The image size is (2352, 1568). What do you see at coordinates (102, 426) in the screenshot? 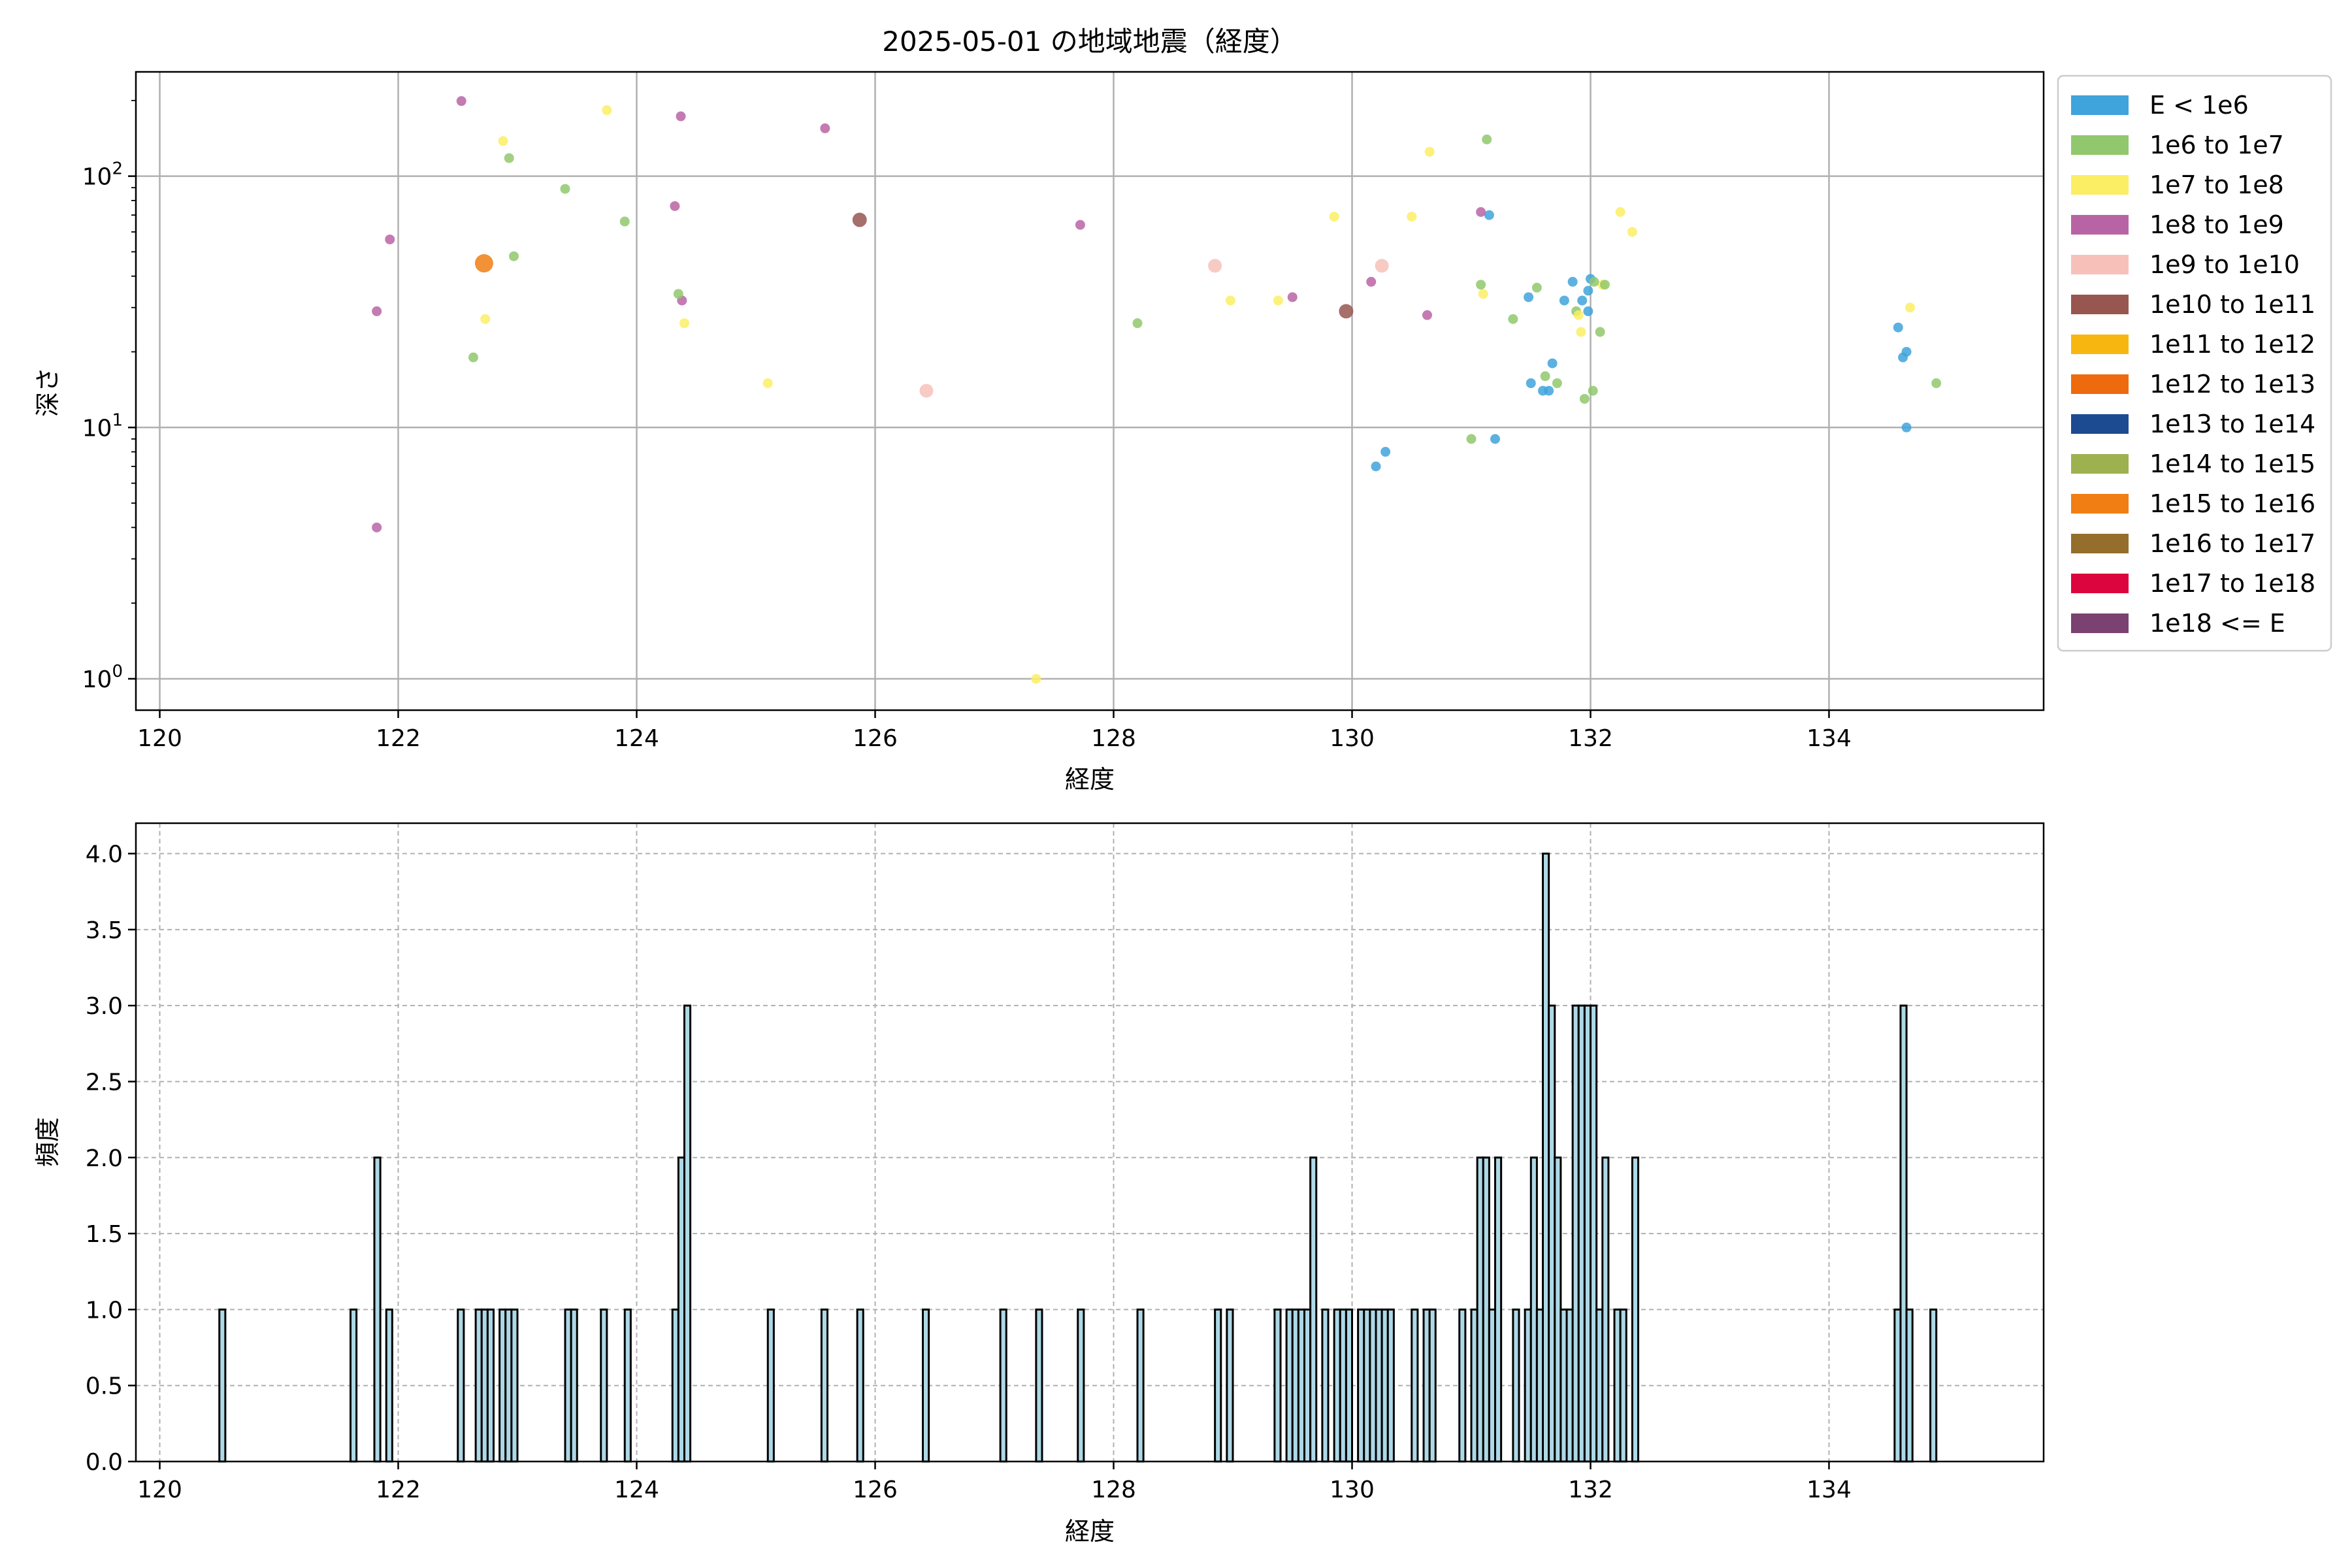
I see `scatter-y-tick-label: 10¹` at bounding box center [102, 426].